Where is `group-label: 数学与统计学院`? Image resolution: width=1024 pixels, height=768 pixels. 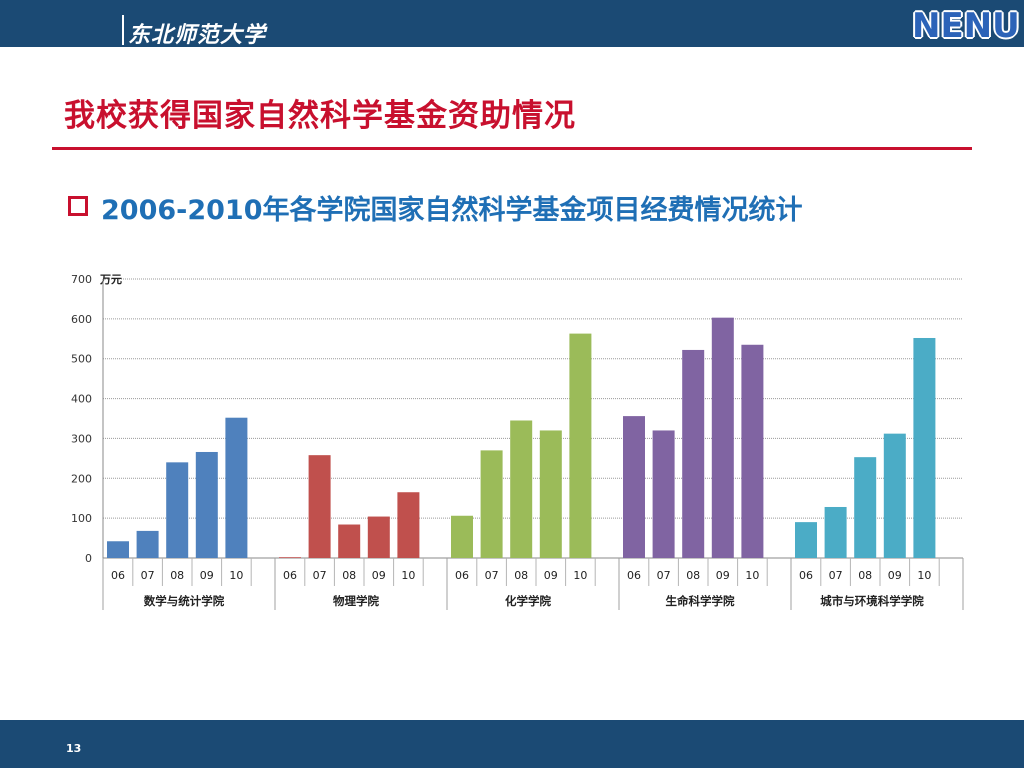 group-label: 数学与统计学院 is located at coordinates (184, 601).